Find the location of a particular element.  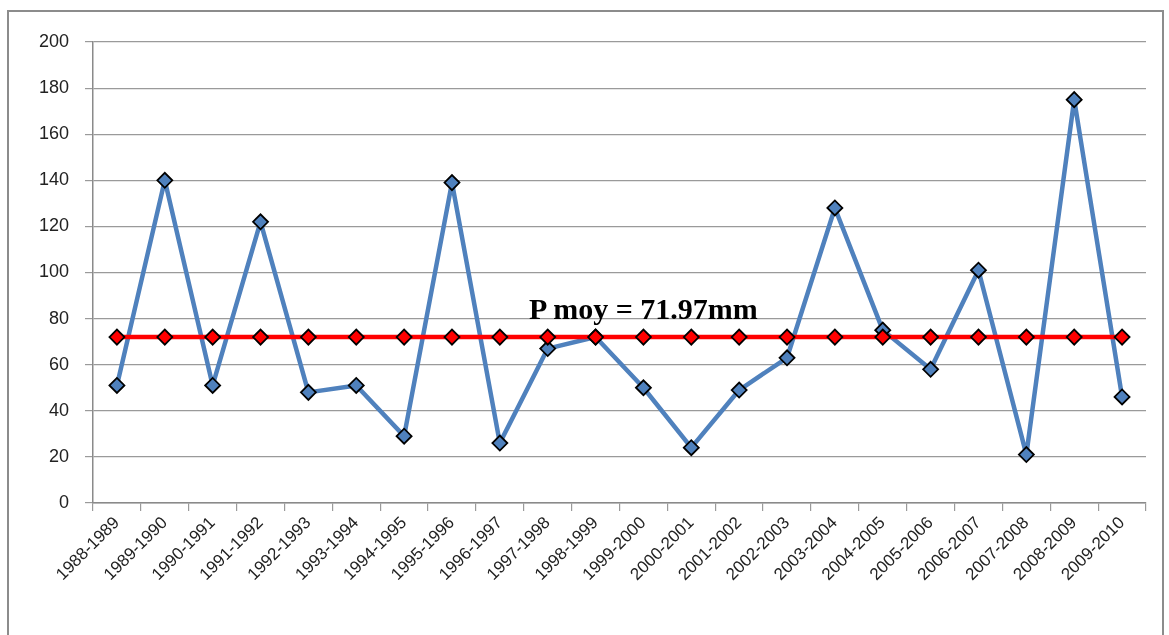

y-tick-label: 100 is located at coordinates (53, 271).